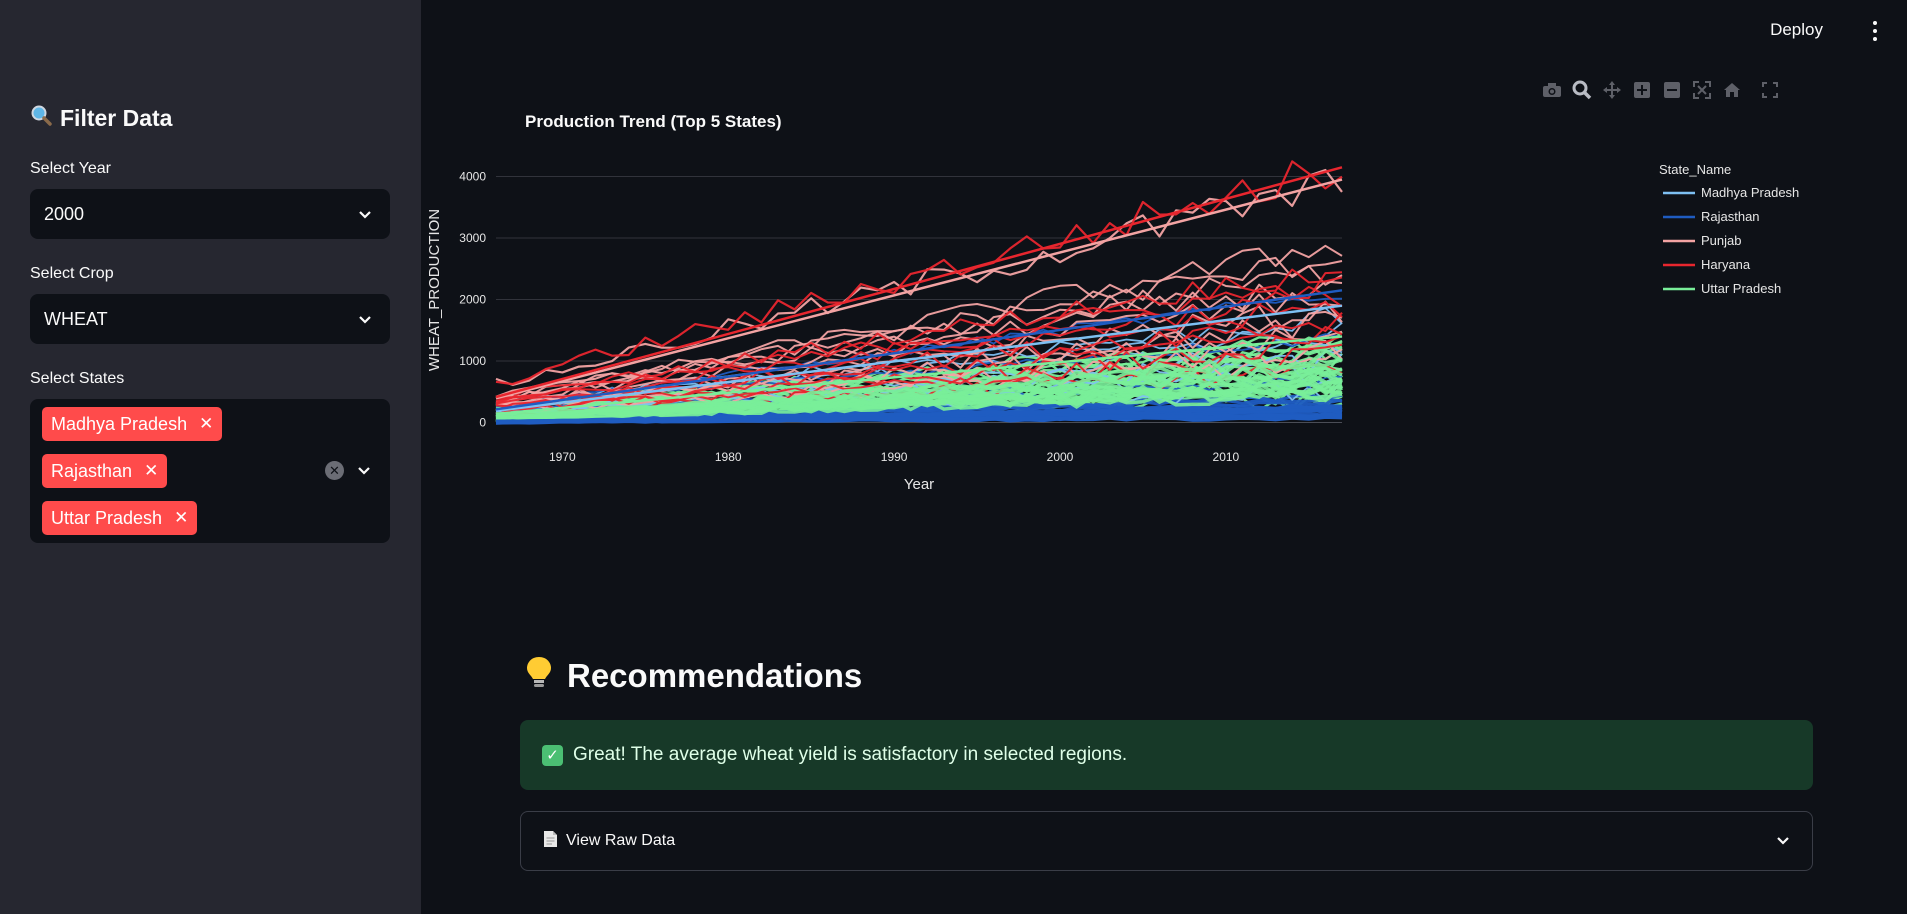  I want to click on state-tag: Madhya Pradesh ✕, so click(132, 424).